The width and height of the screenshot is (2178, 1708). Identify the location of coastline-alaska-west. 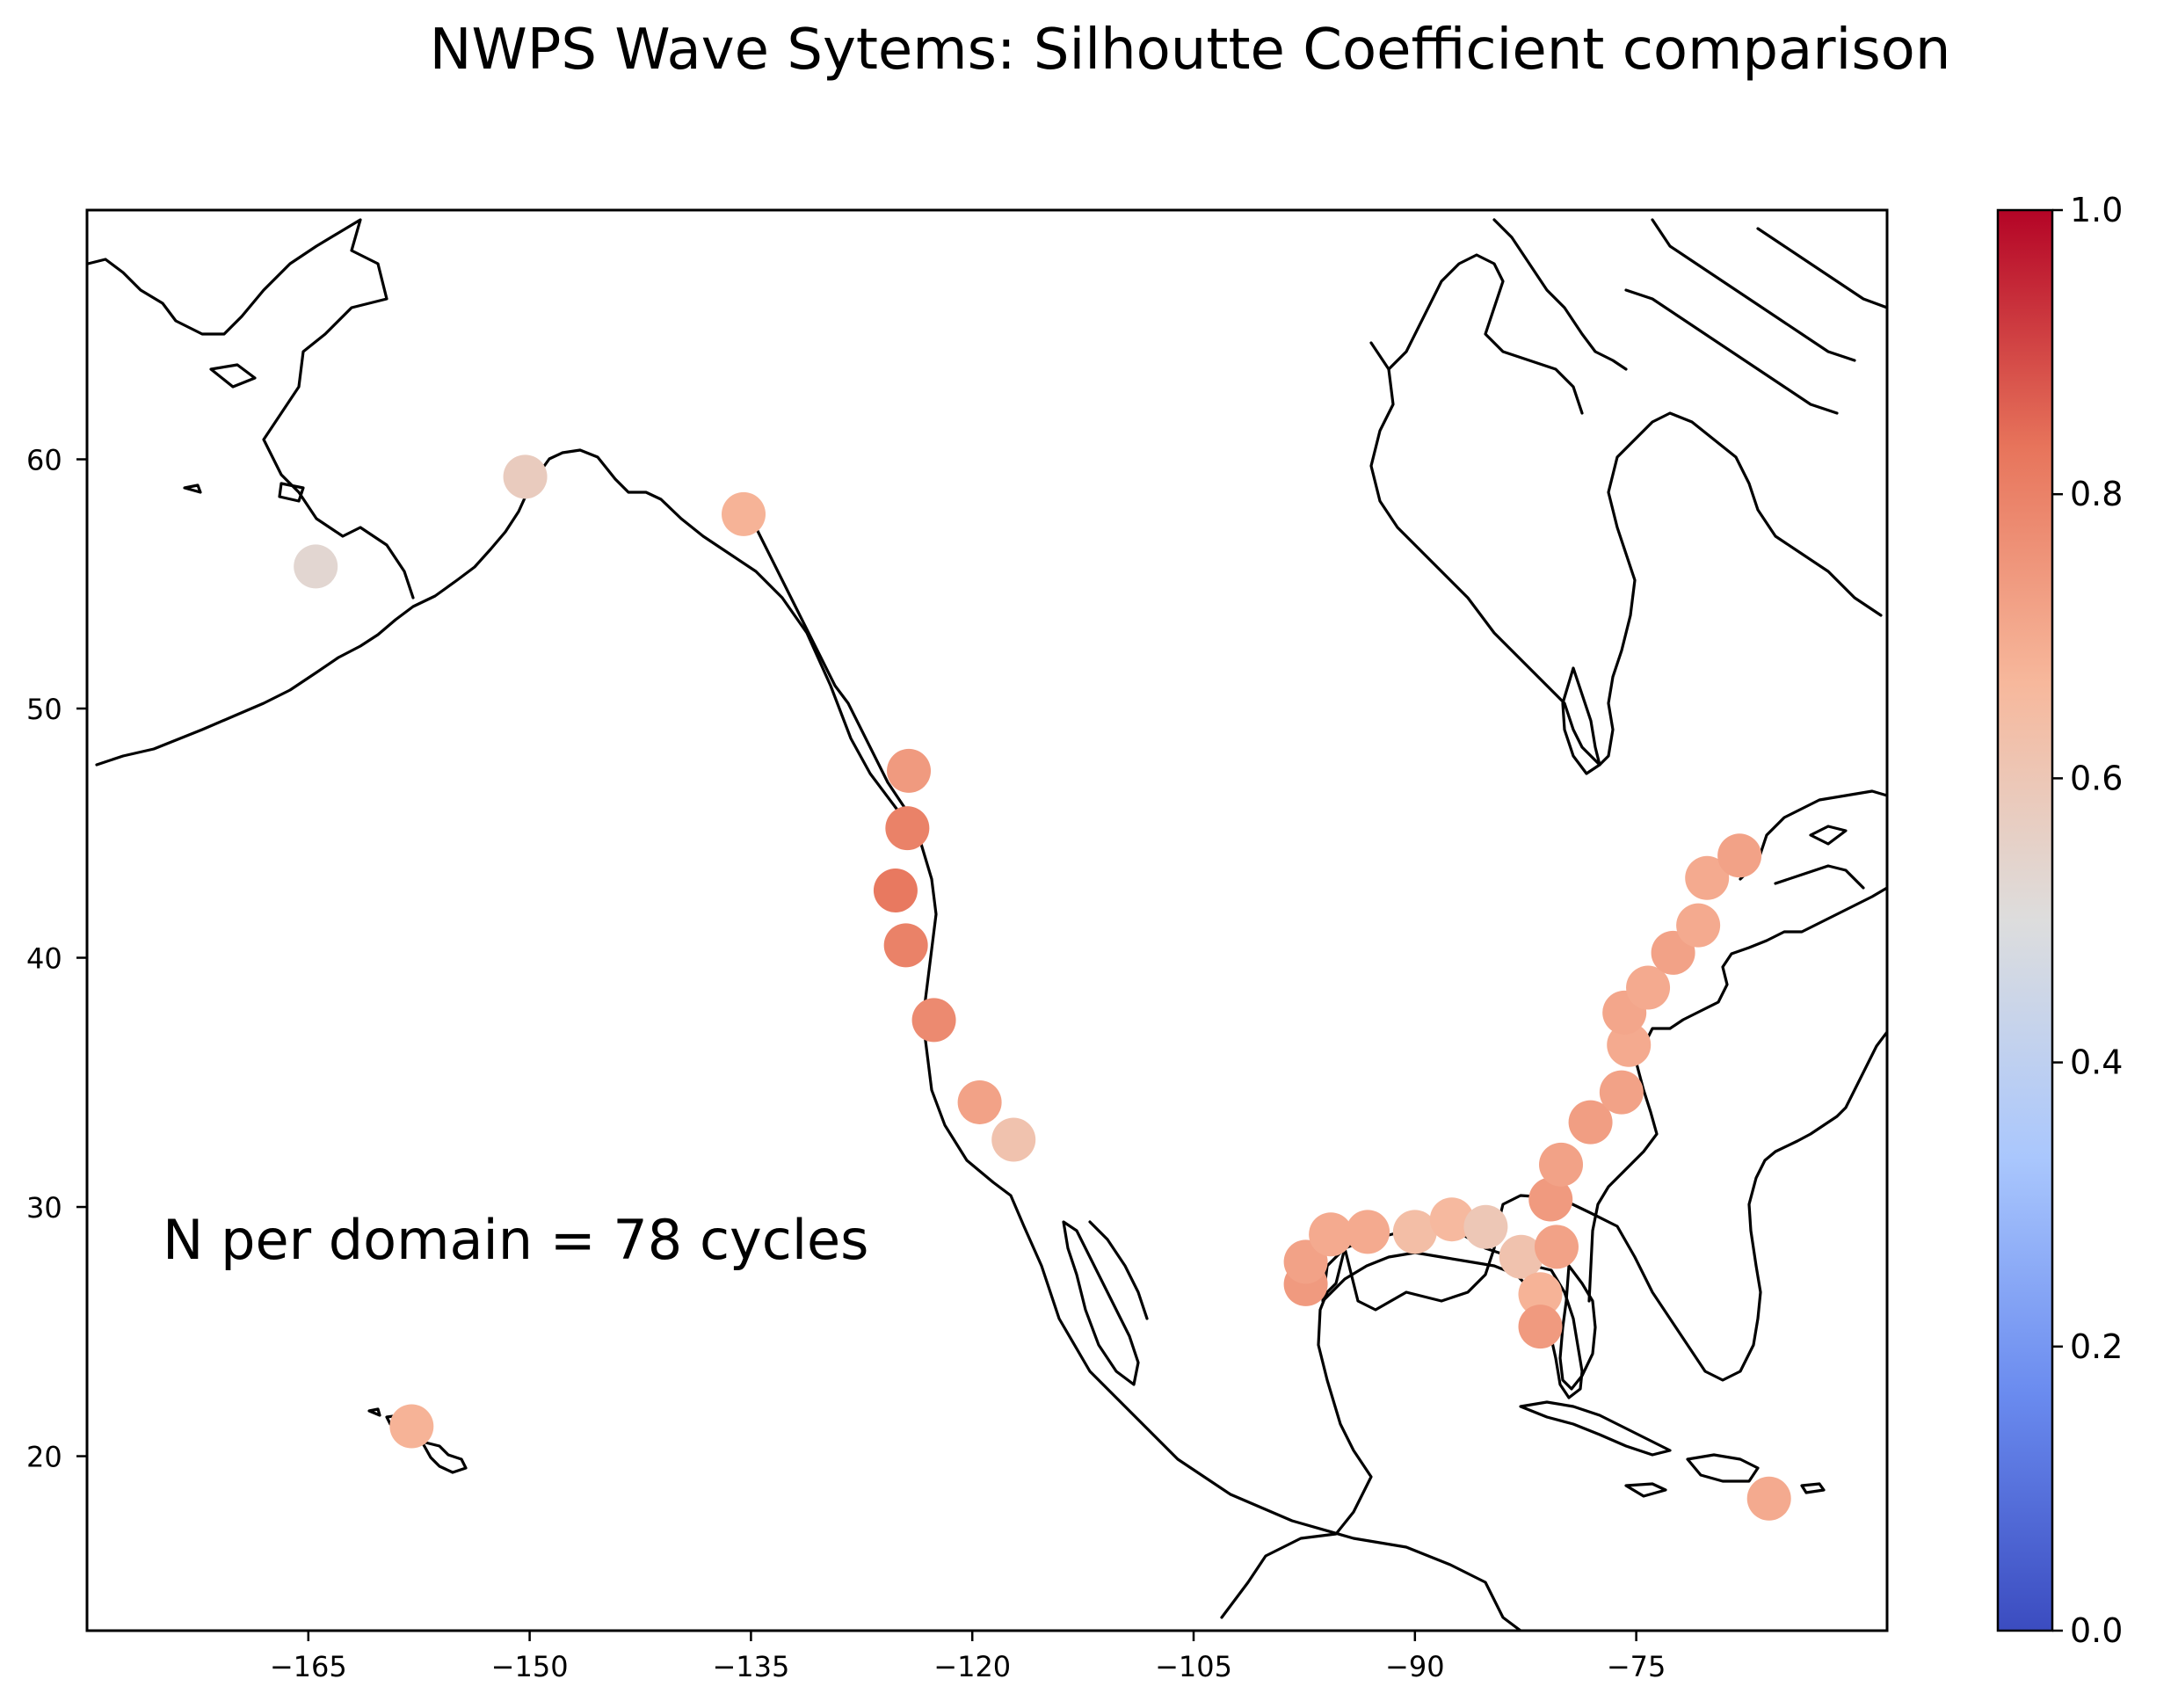
(251, 409).